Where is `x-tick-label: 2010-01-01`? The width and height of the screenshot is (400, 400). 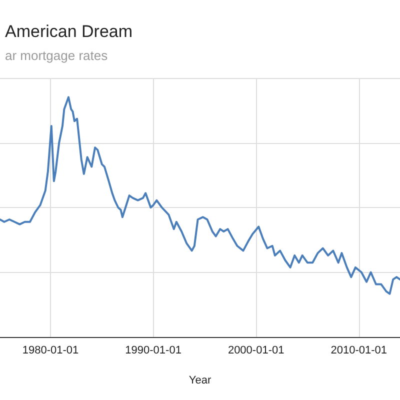 x-tick-label: 2010-01-01 is located at coordinates (359, 350).